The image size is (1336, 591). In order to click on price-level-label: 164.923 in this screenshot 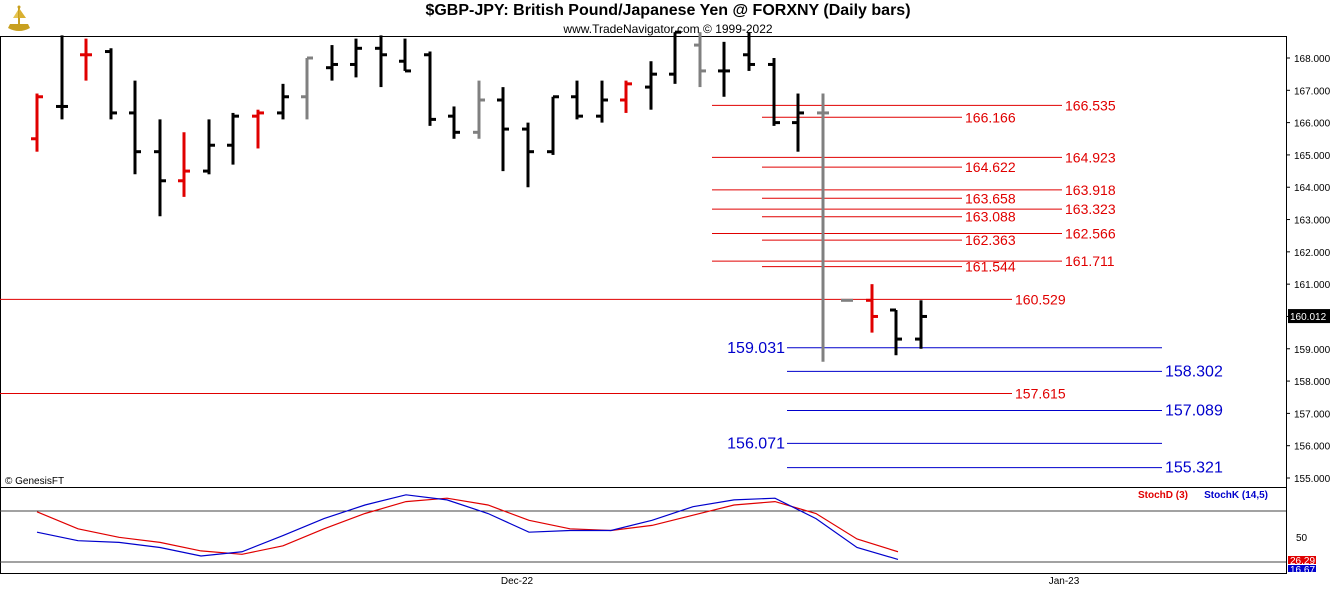, I will do `click(1090, 157)`.